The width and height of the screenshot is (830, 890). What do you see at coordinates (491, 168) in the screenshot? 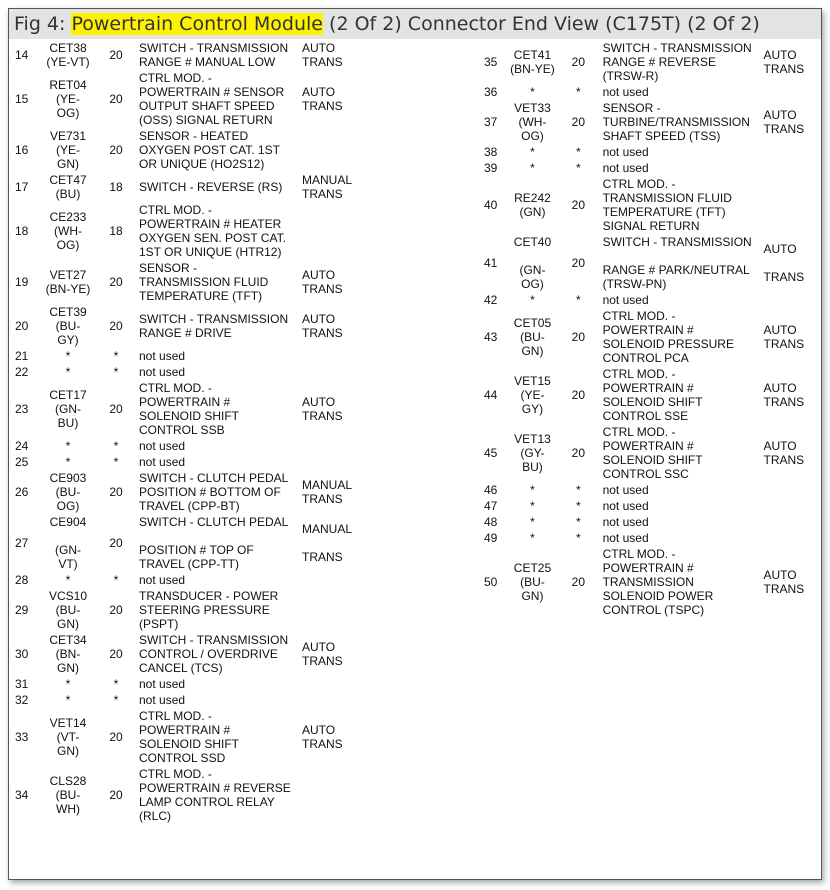
I see `pin-pin: 39` at bounding box center [491, 168].